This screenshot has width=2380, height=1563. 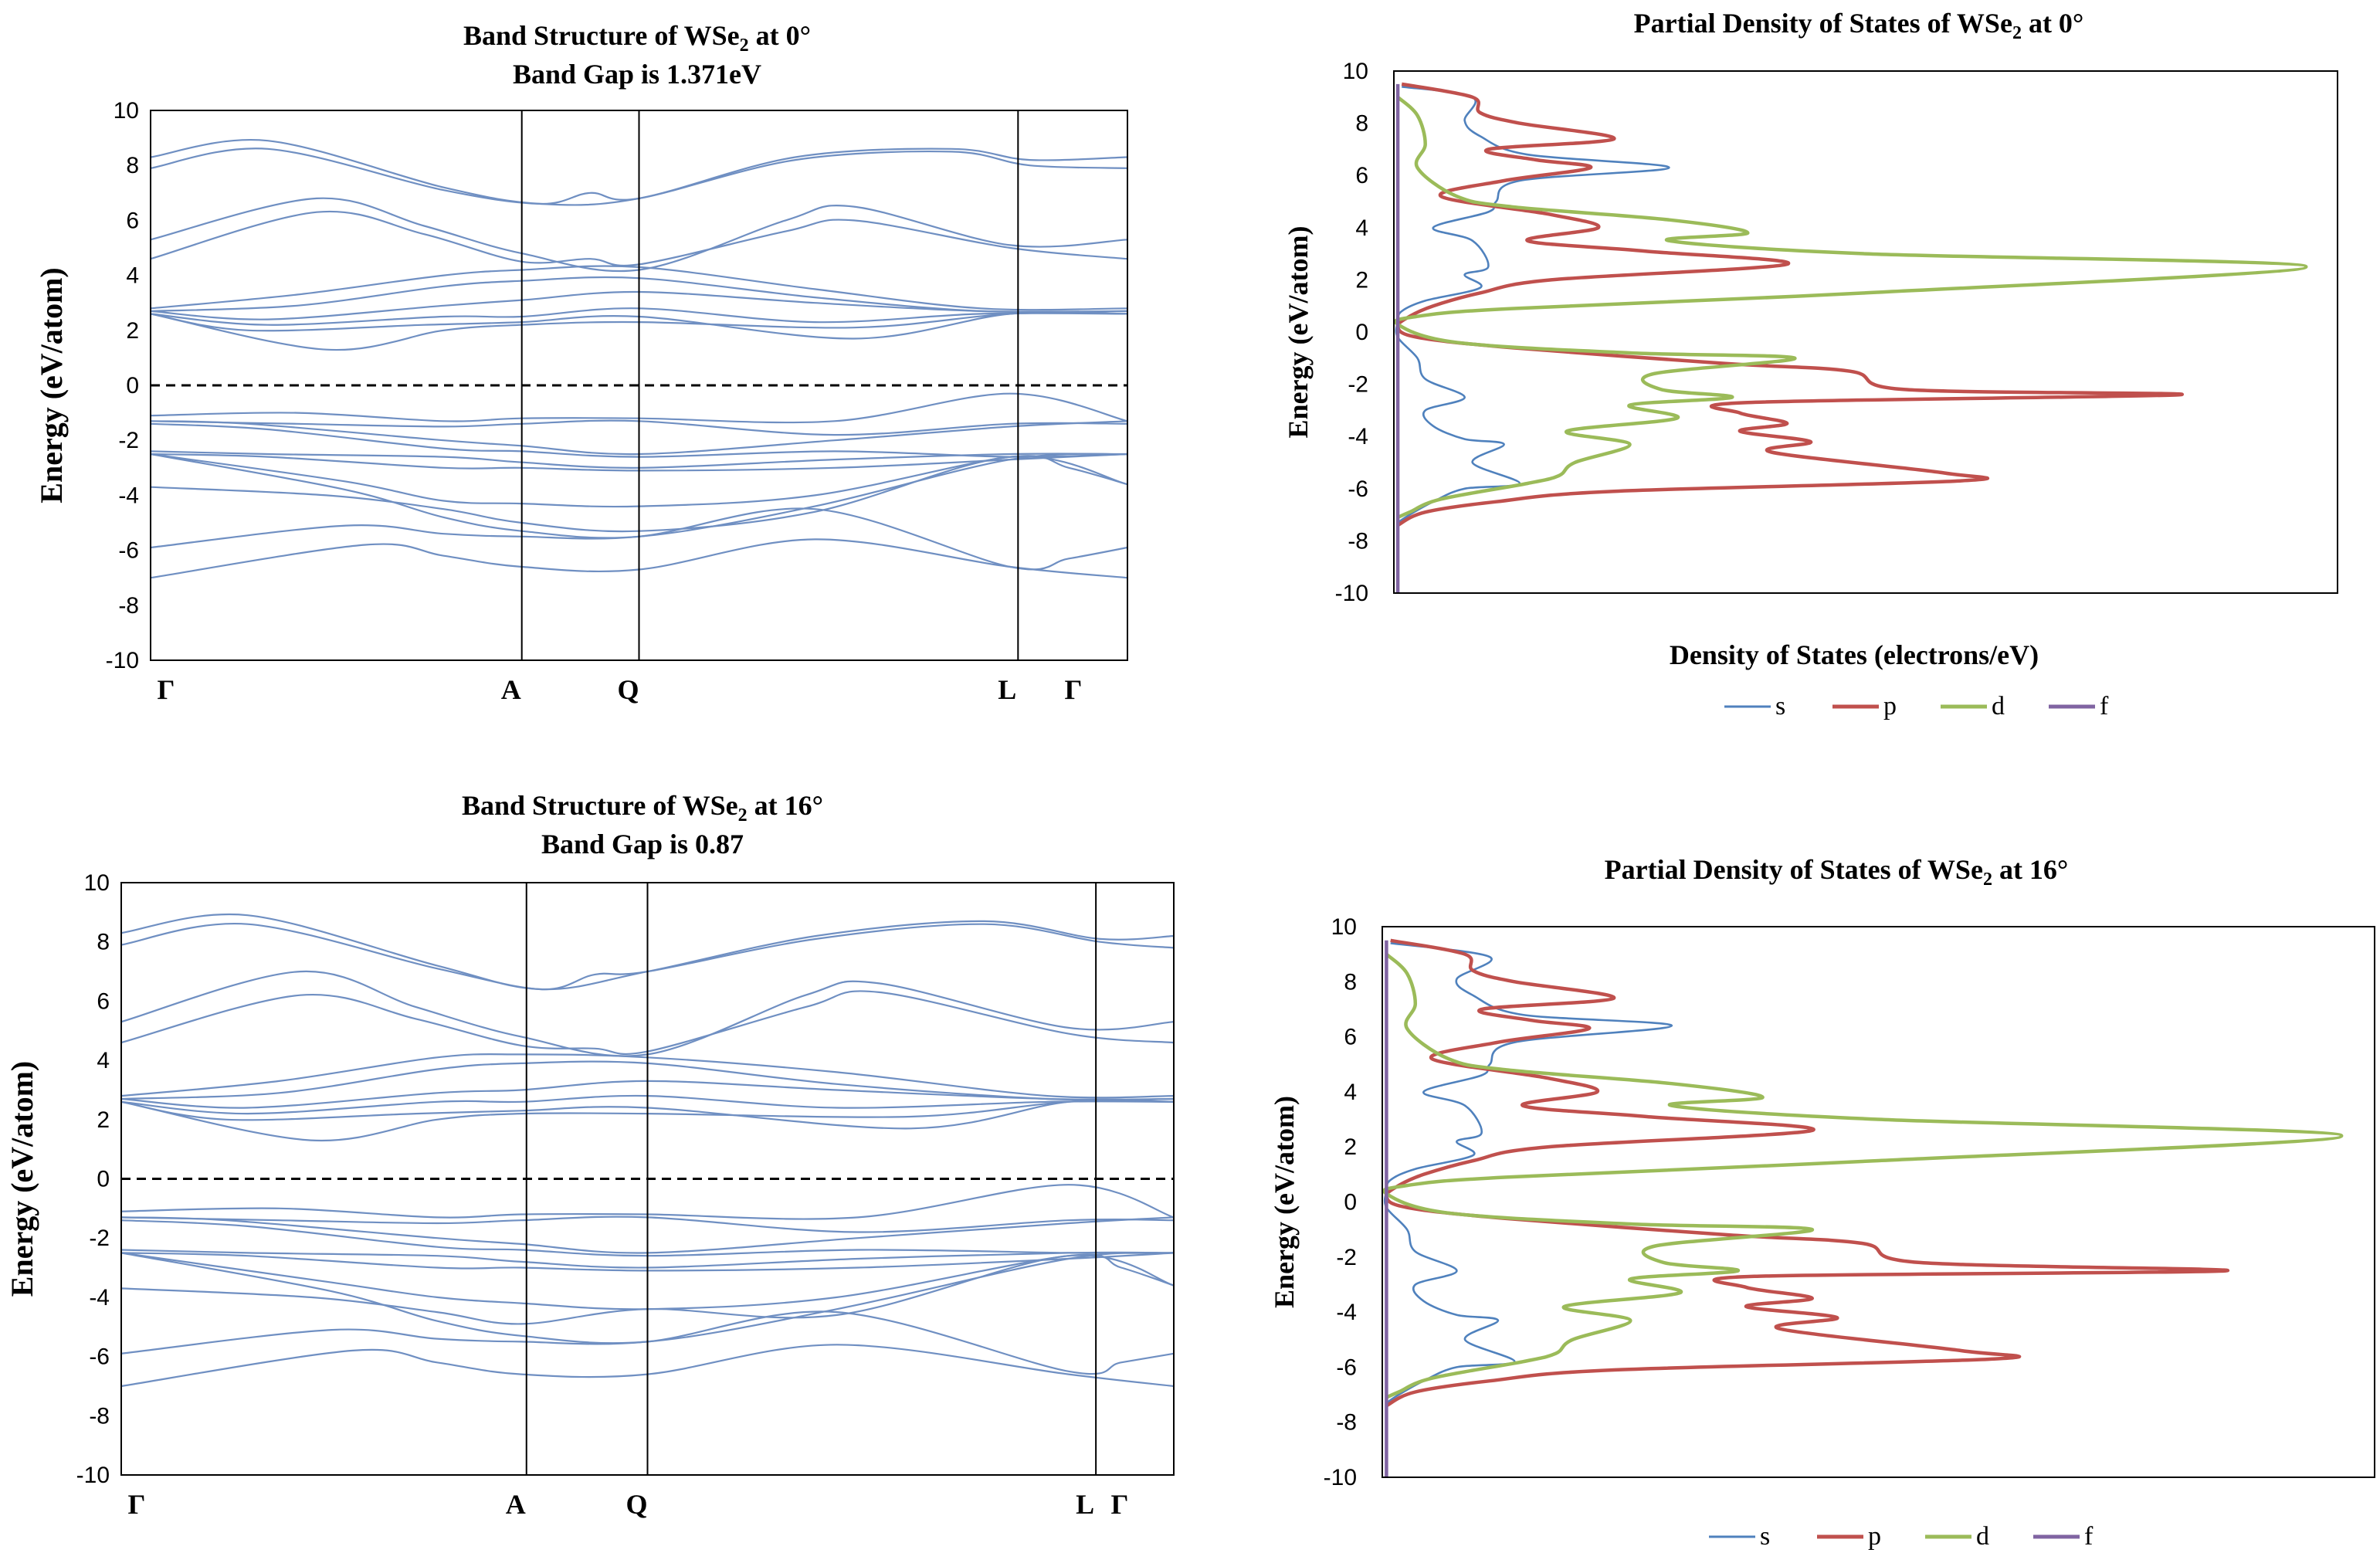 I want to click on chart-subtitle: Band Gap is 1.371eV, so click(x=637, y=74).